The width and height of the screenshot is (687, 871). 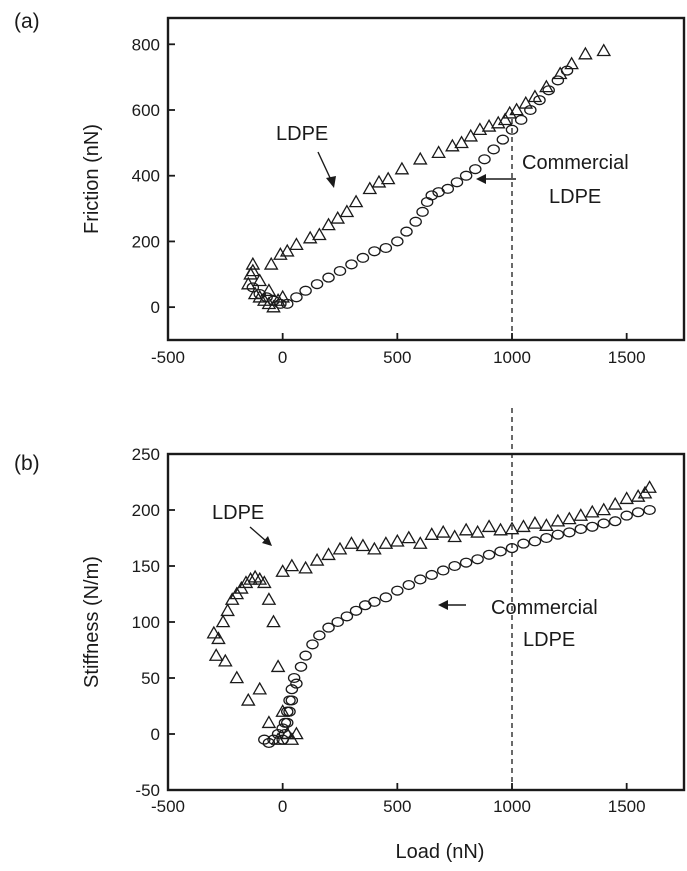 What do you see at coordinates (146, 622) in the screenshot?
I see `y-tick-label: 100` at bounding box center [146, 622].